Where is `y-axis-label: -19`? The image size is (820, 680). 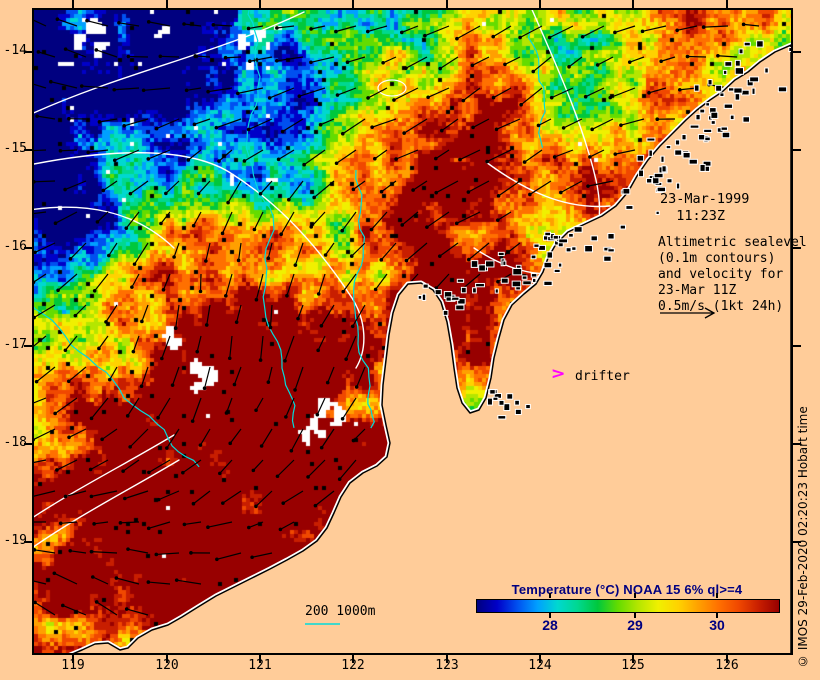 y-axis-label: -19 is located at coordinates (15, 540).